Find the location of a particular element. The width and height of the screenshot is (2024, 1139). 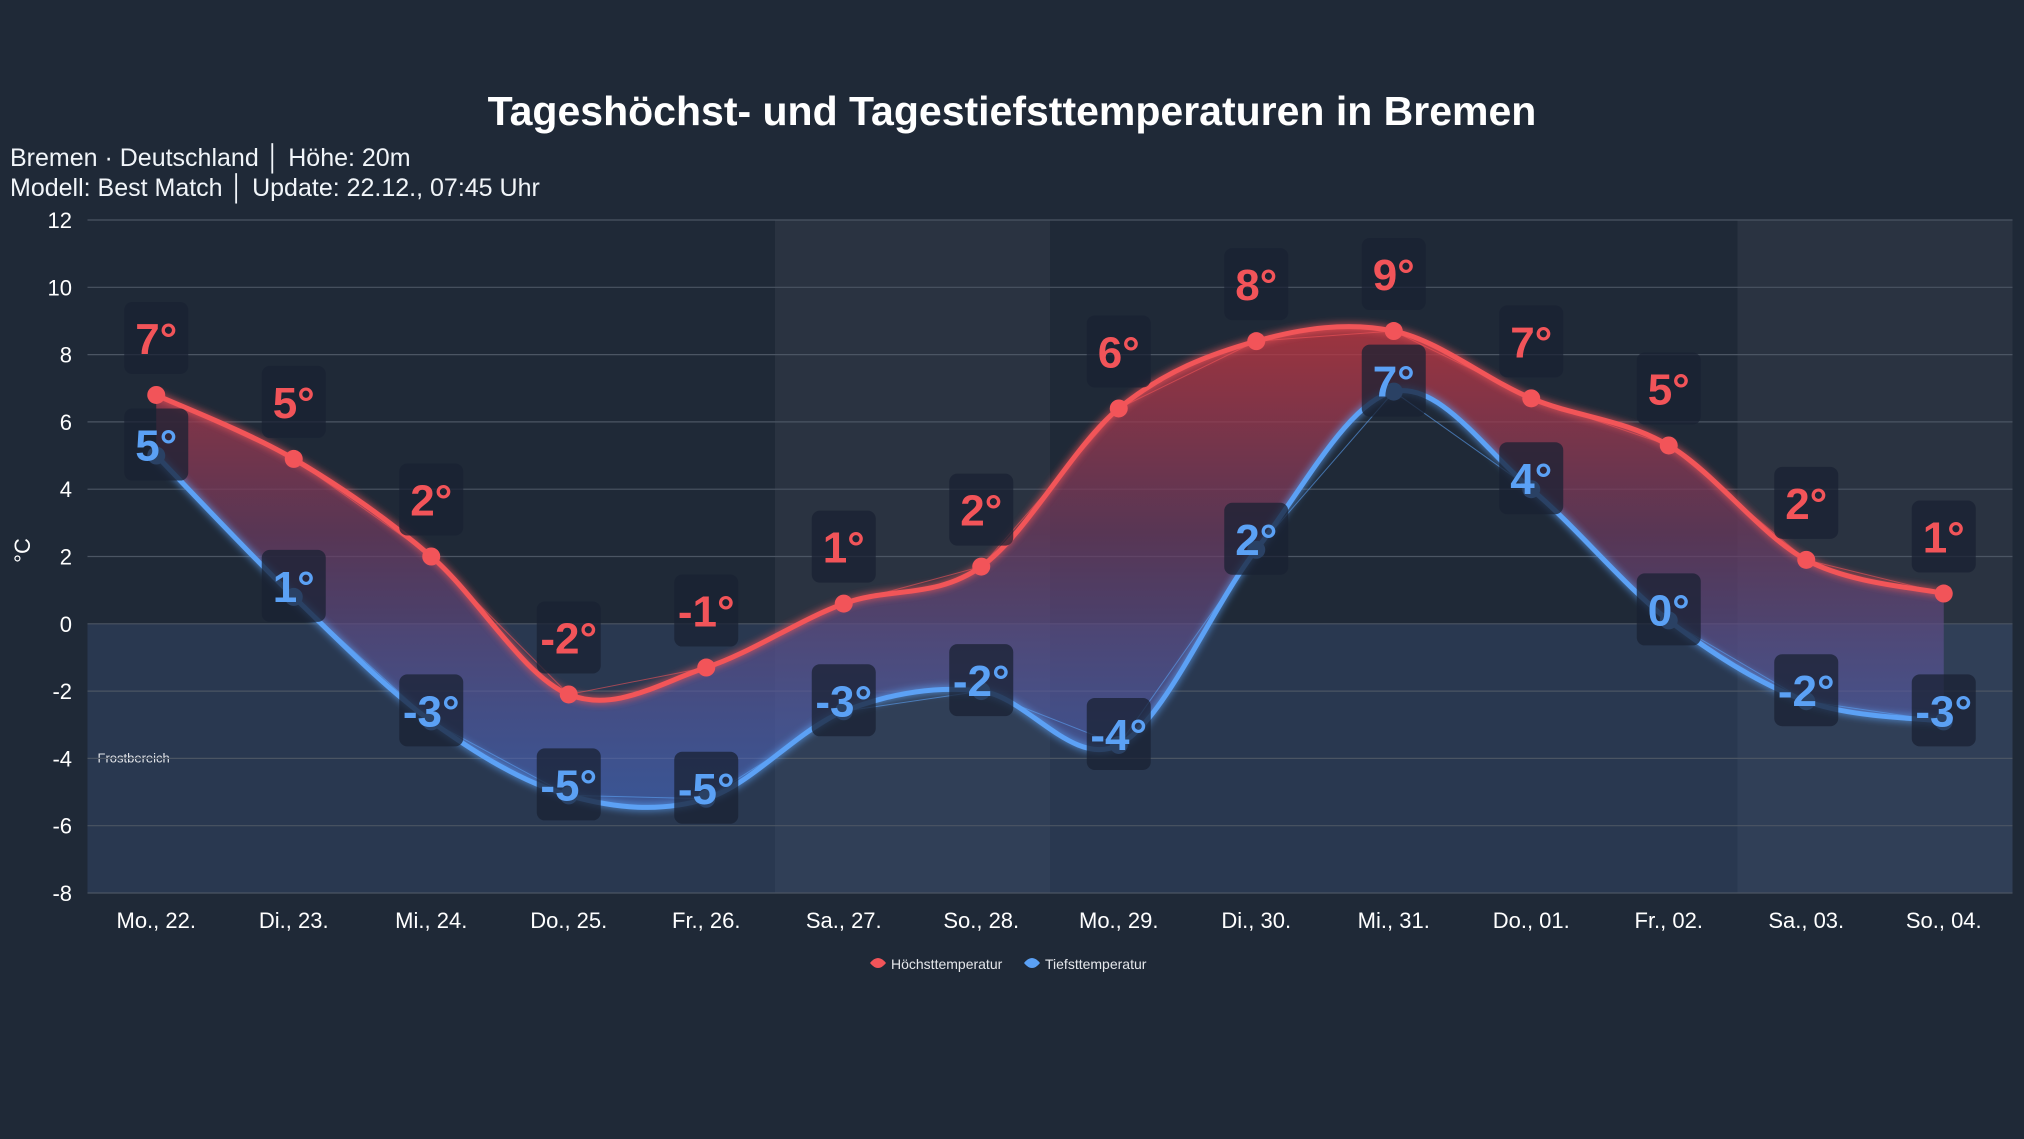

low-data-label: -4° is located at coordinates (1118, 735).